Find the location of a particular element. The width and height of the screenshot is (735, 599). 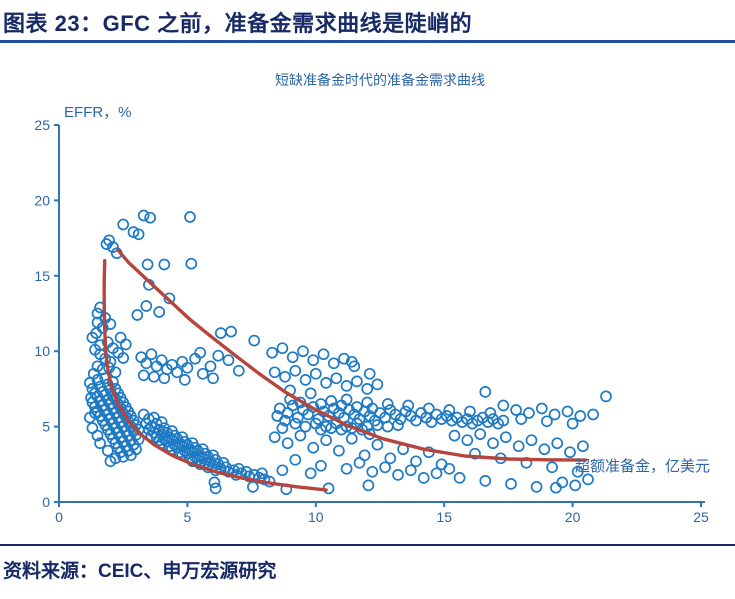

footer-divider is located at coordinates (367, 545).